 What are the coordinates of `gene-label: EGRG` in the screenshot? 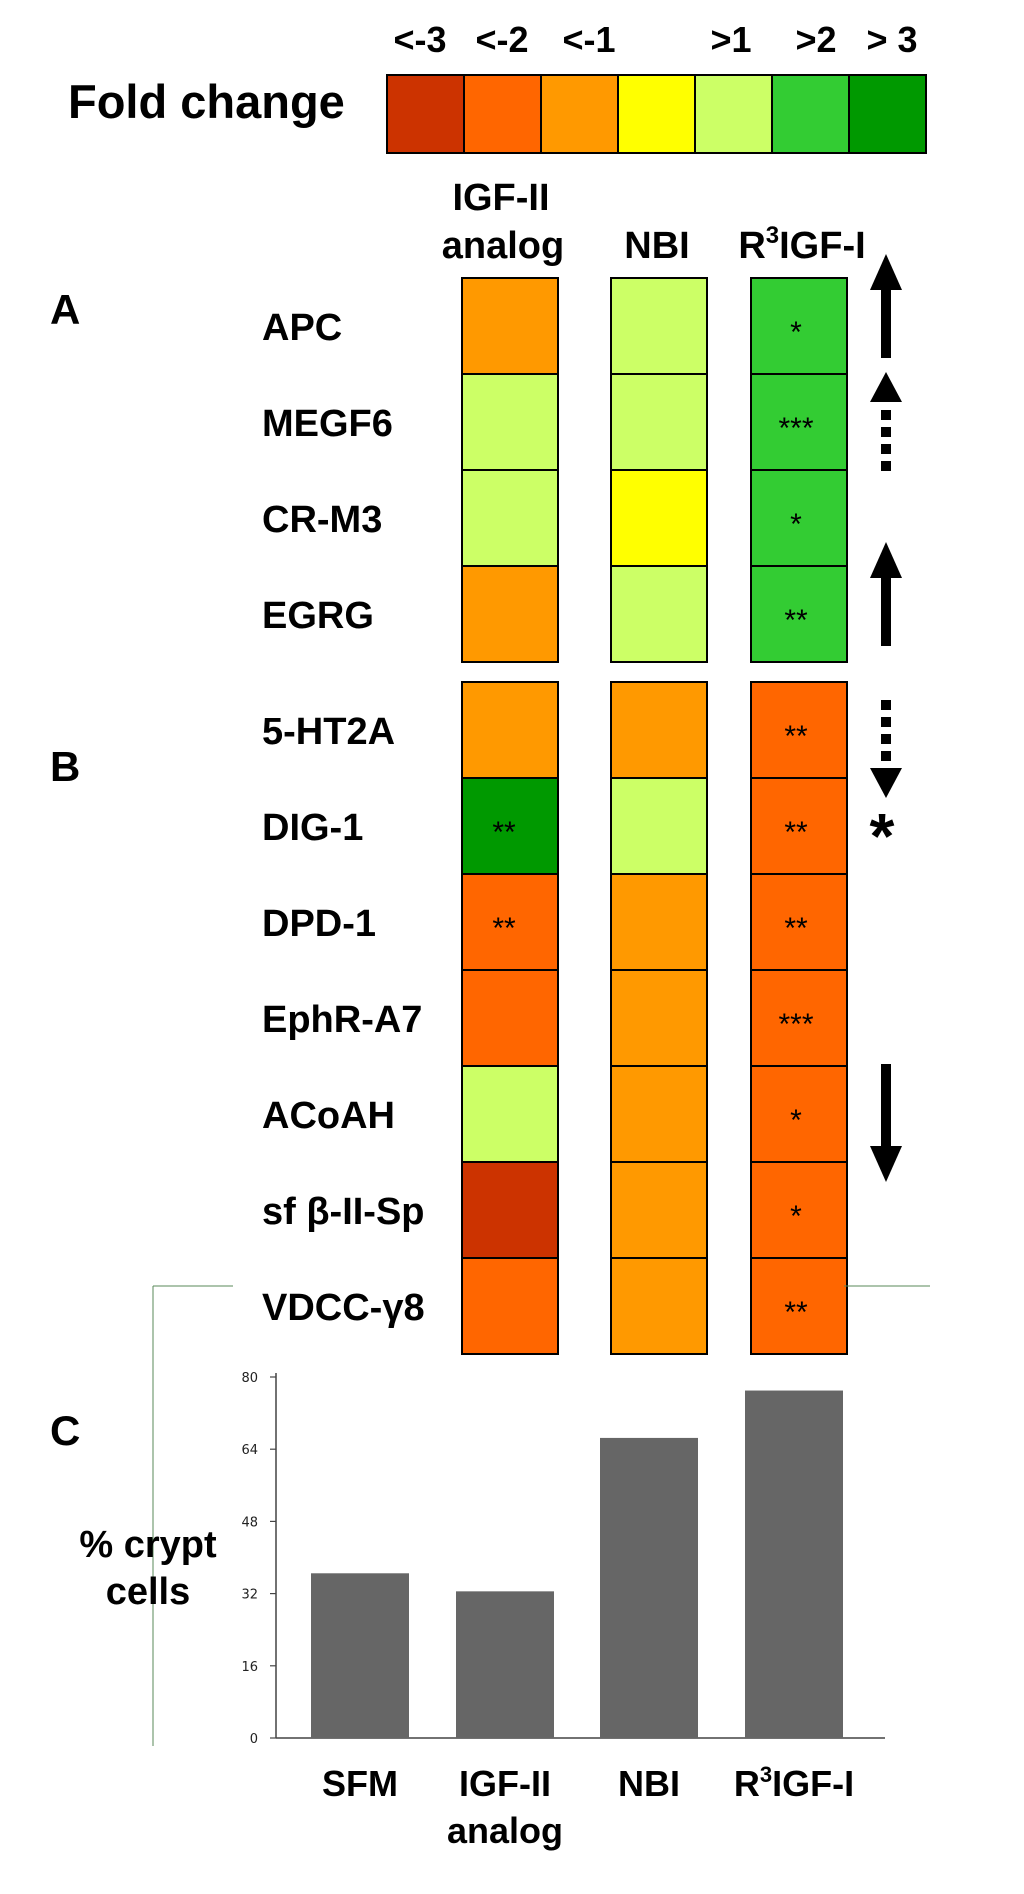 It's located at (318, 616).